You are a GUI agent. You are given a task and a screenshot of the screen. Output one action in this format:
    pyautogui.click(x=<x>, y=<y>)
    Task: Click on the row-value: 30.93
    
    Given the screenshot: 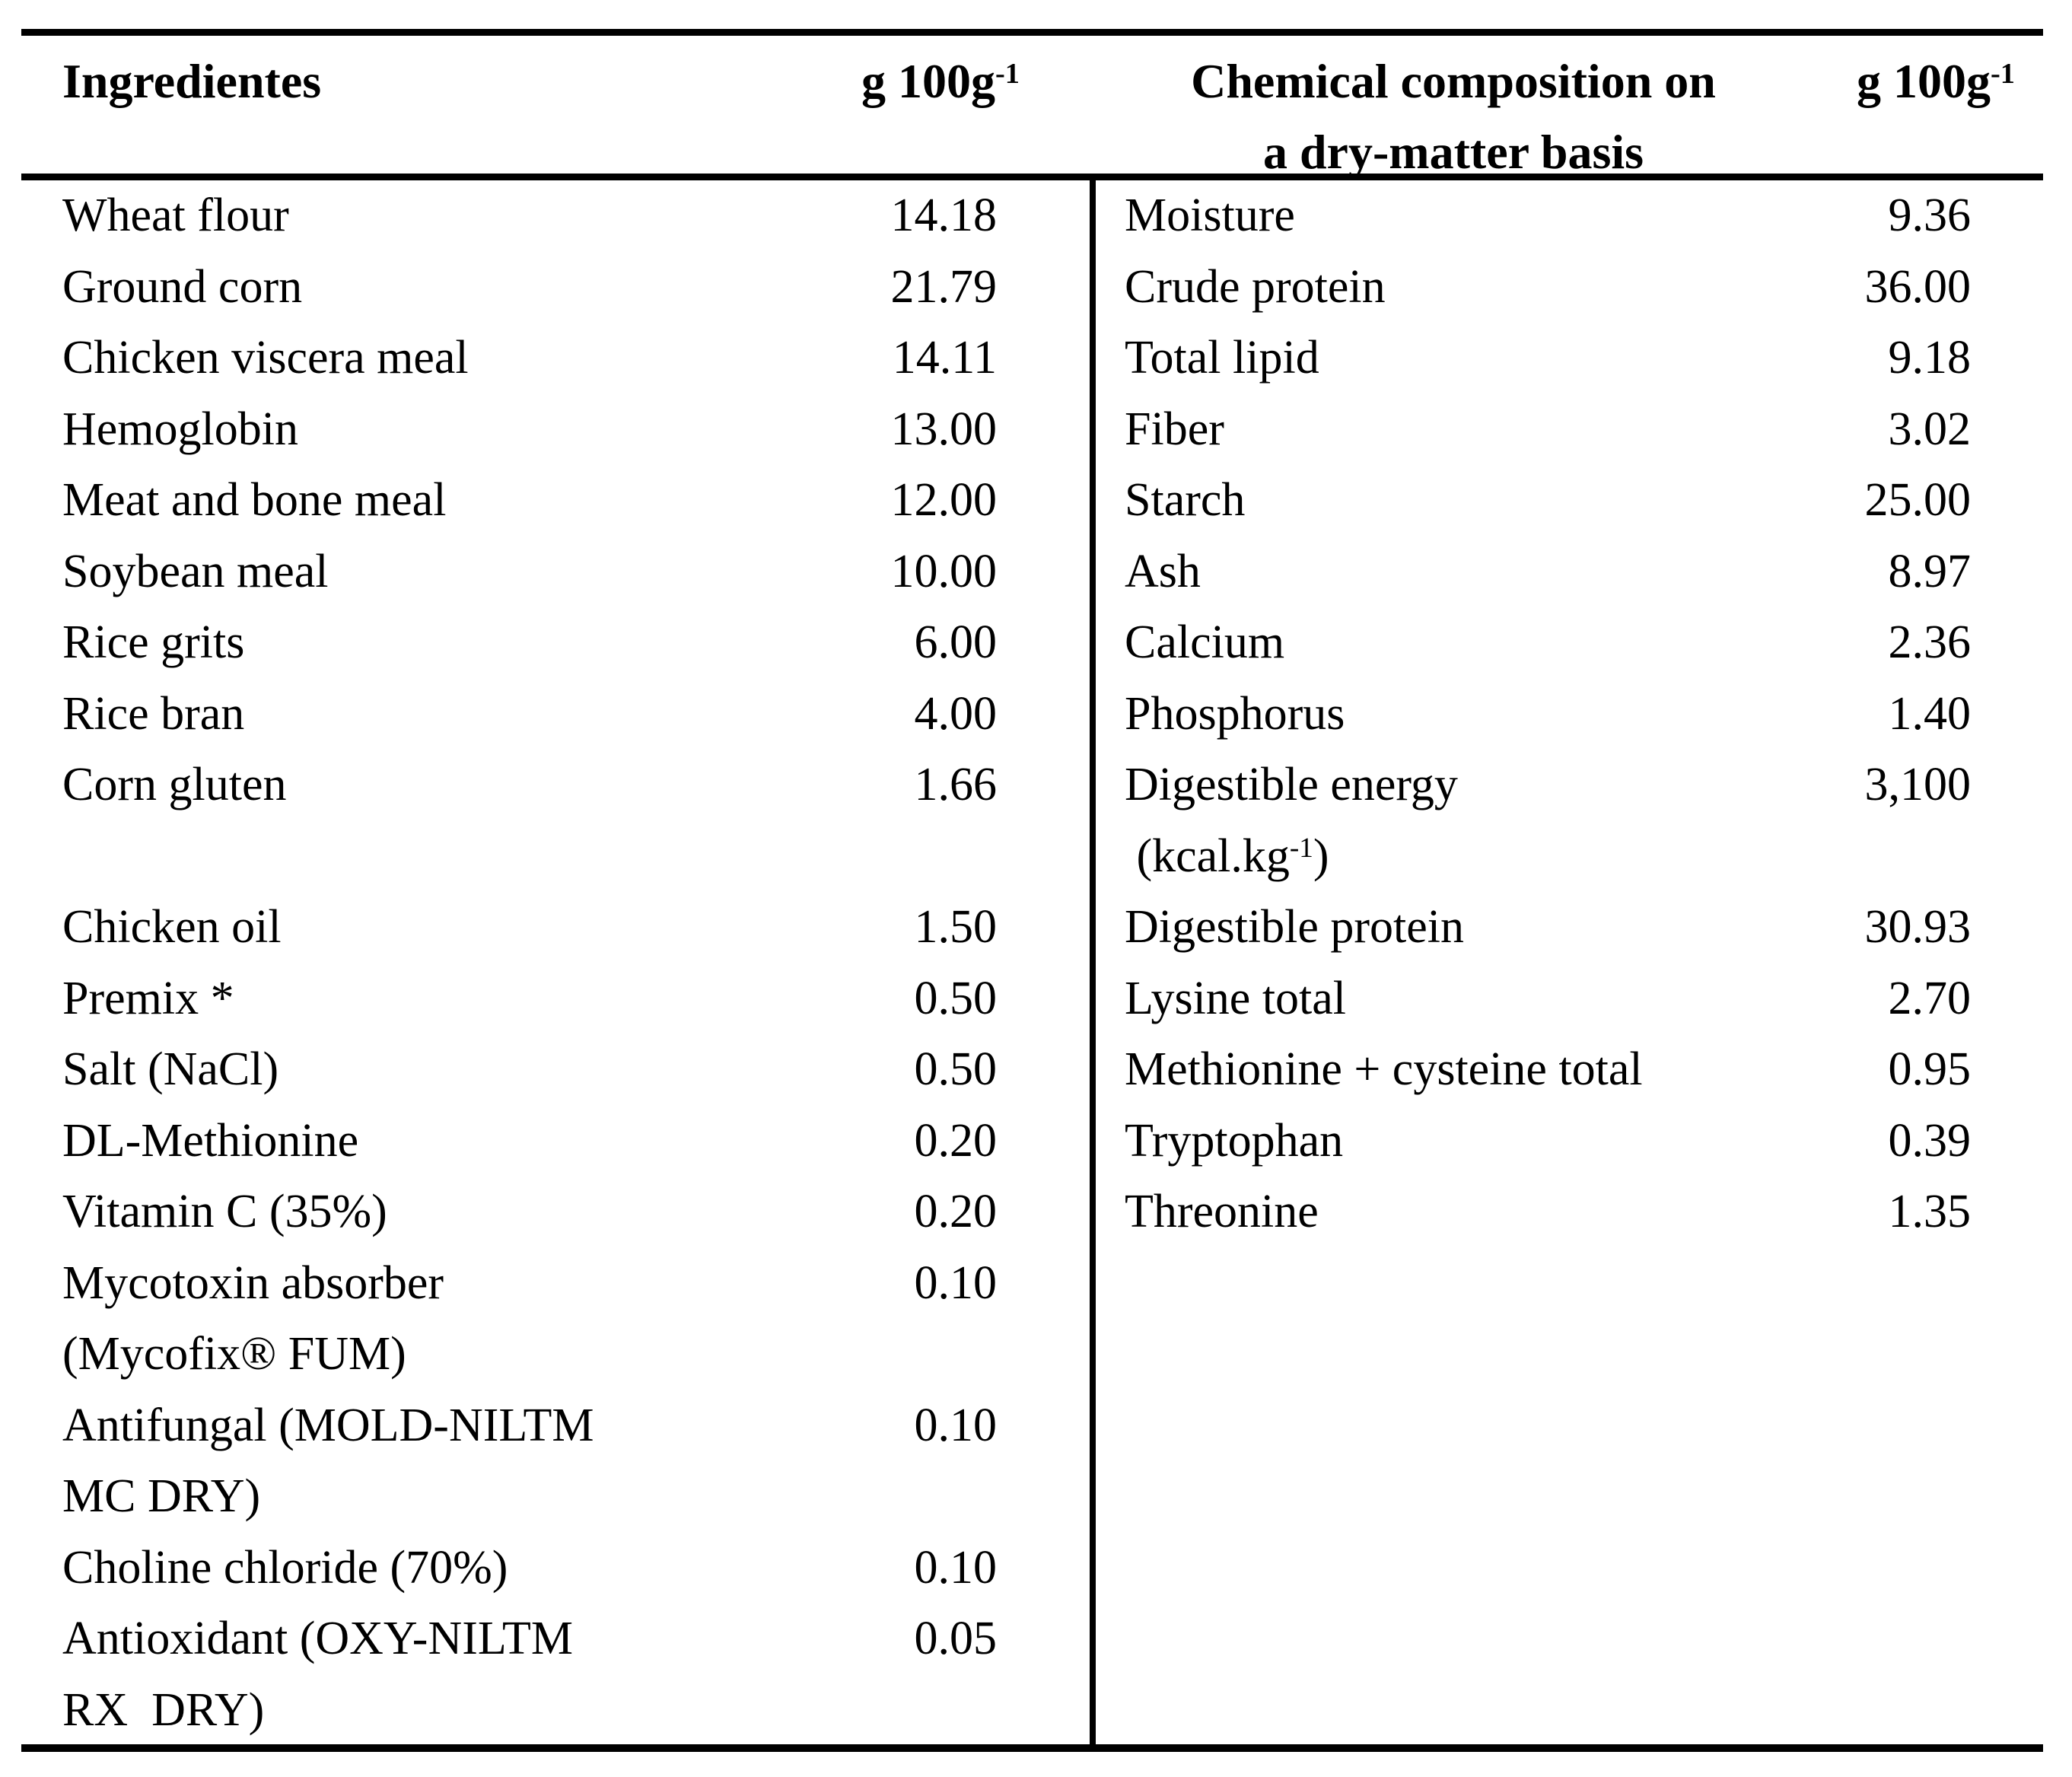 What is the action you would take?
    pyautogui.click(x=1918, y=927)
    